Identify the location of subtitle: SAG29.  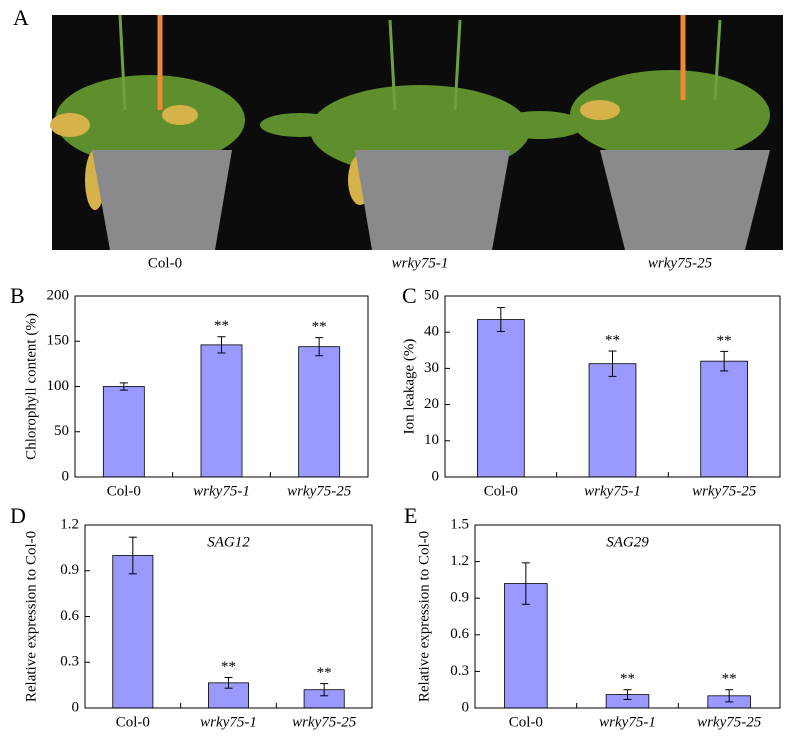
(627, 542).